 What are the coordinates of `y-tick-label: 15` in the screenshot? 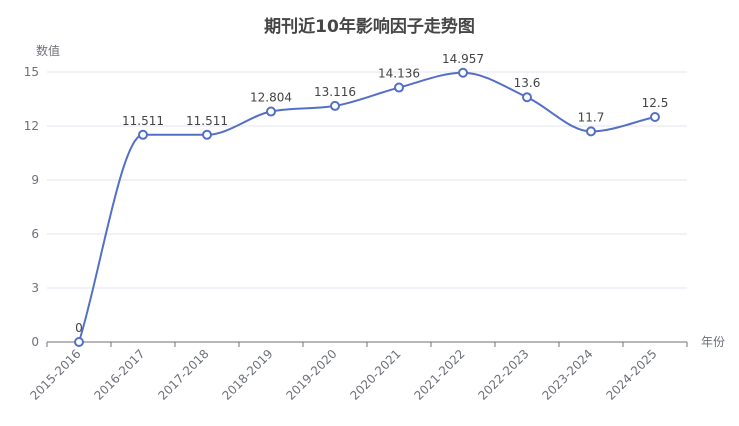 It's located at (31, 72).